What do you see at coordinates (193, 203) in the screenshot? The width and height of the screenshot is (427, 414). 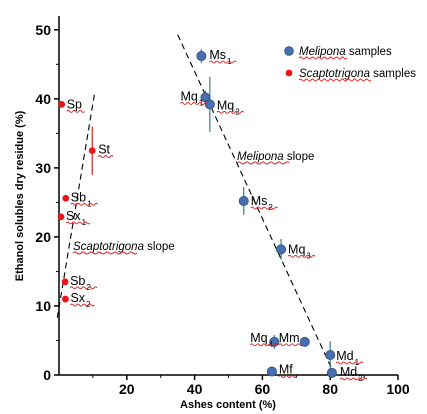 I see `slope-annotations: Melipona slope Scaptotrigona slope` at bounding box center [193, 203].